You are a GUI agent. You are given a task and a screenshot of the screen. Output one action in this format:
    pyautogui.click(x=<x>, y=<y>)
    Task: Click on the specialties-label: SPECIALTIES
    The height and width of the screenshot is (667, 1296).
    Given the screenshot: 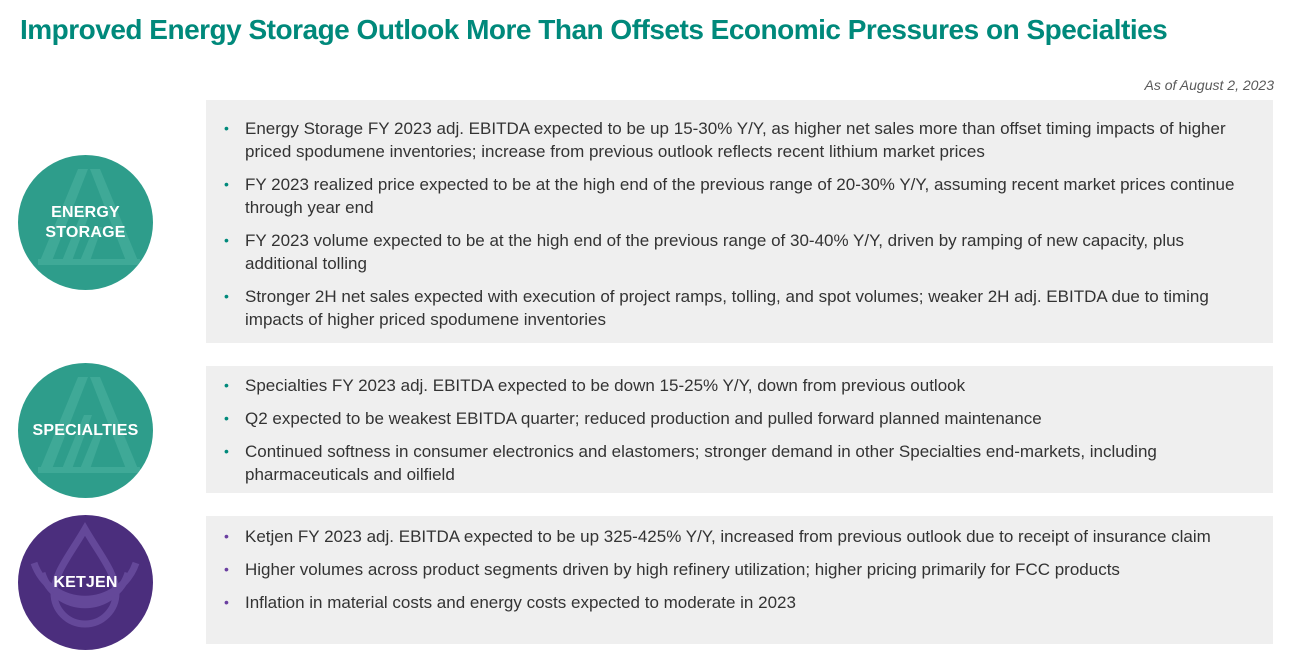 What is the action you would take?
    pyautogui.click(x=85, y=430)
    